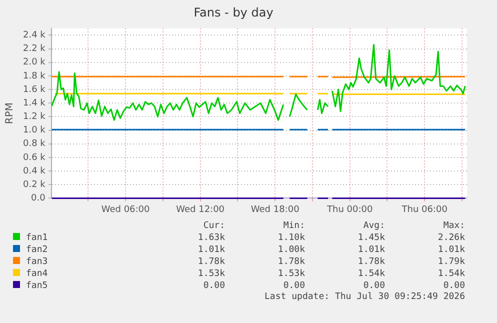  What do you see at coordinates (200, 209) in the screenshot?
I see `x-tick-label: Wed 12:00` at bounding box center [200, 209].